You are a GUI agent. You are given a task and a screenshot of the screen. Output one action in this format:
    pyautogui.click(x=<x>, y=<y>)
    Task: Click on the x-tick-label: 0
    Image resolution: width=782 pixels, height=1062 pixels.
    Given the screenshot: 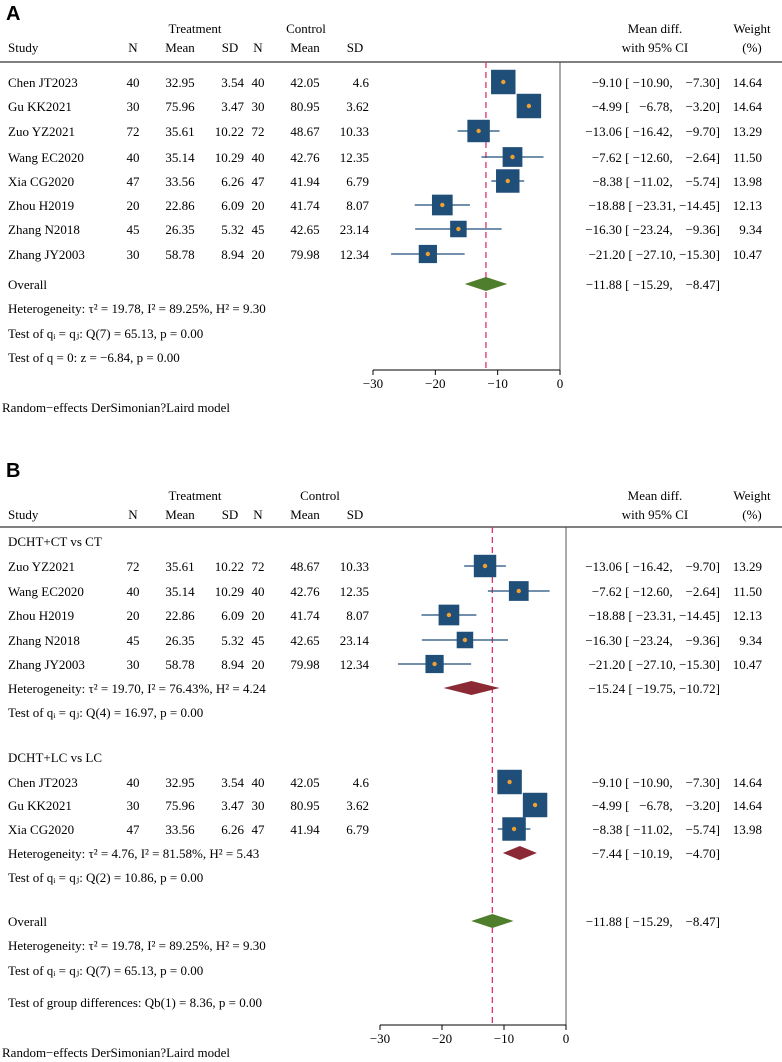 What is the action you would take?
    pyautogui.click(x=566, y=1038)
    